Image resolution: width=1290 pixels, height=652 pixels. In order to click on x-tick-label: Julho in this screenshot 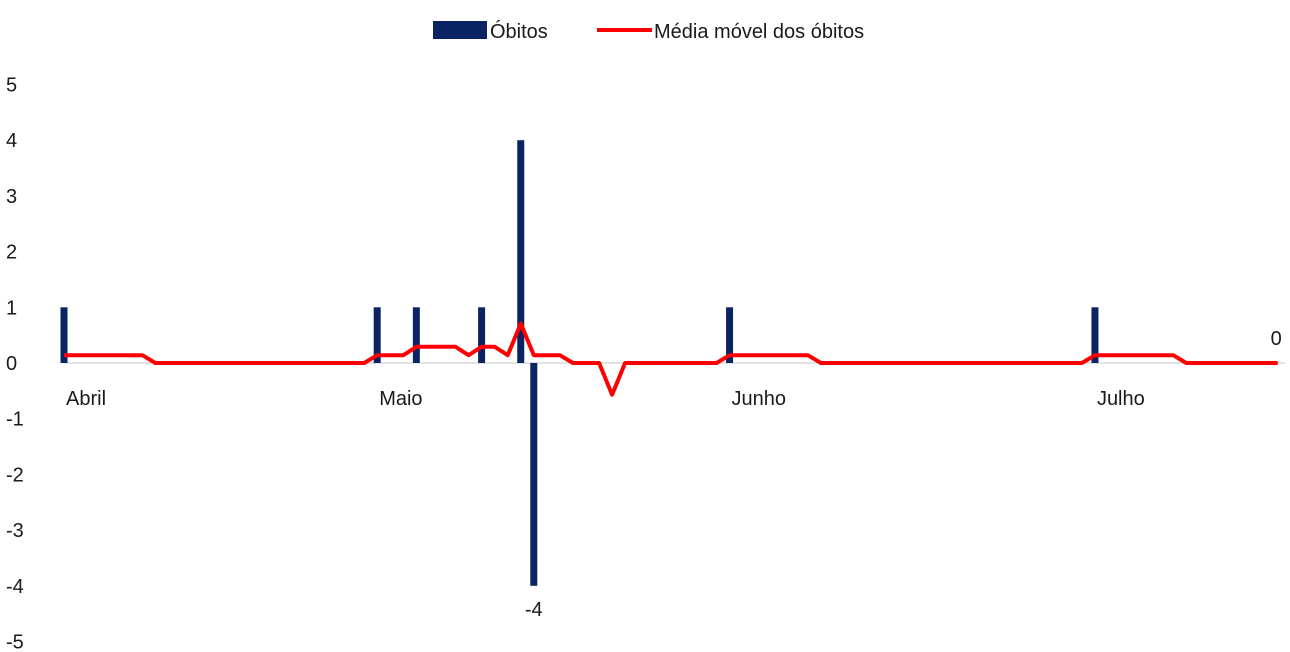, I will do `click(1121, 399)`.